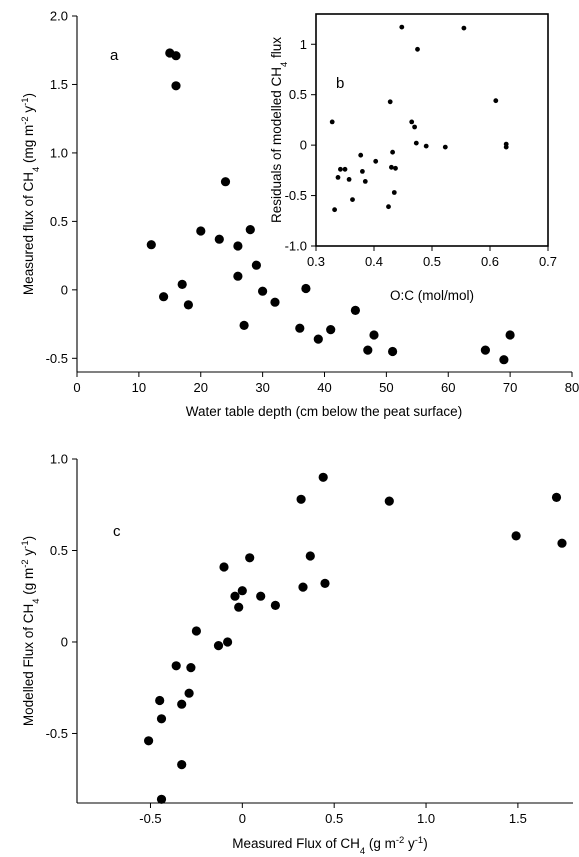 The image size is (579, 857). I want to click on x-tick-label: 0.3, so click(316, 261).